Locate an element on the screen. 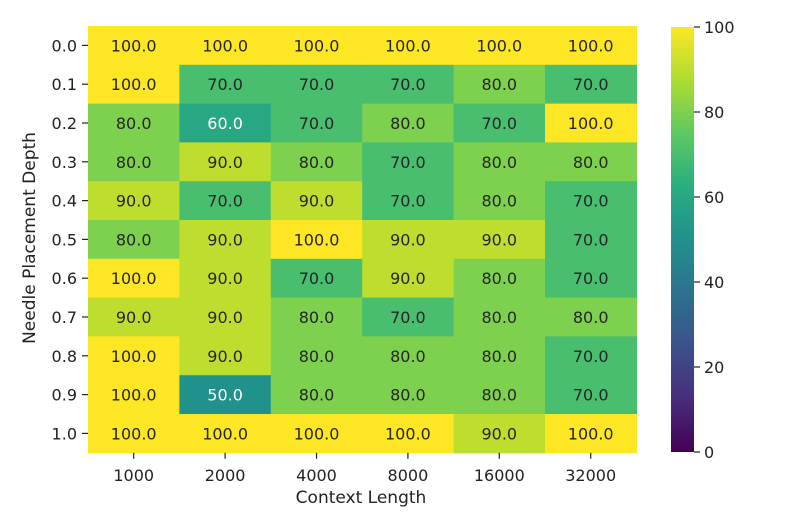 This screenshot has width=793, height=529. y-tick-label: 0.4 is located at coordinates (64, 201).